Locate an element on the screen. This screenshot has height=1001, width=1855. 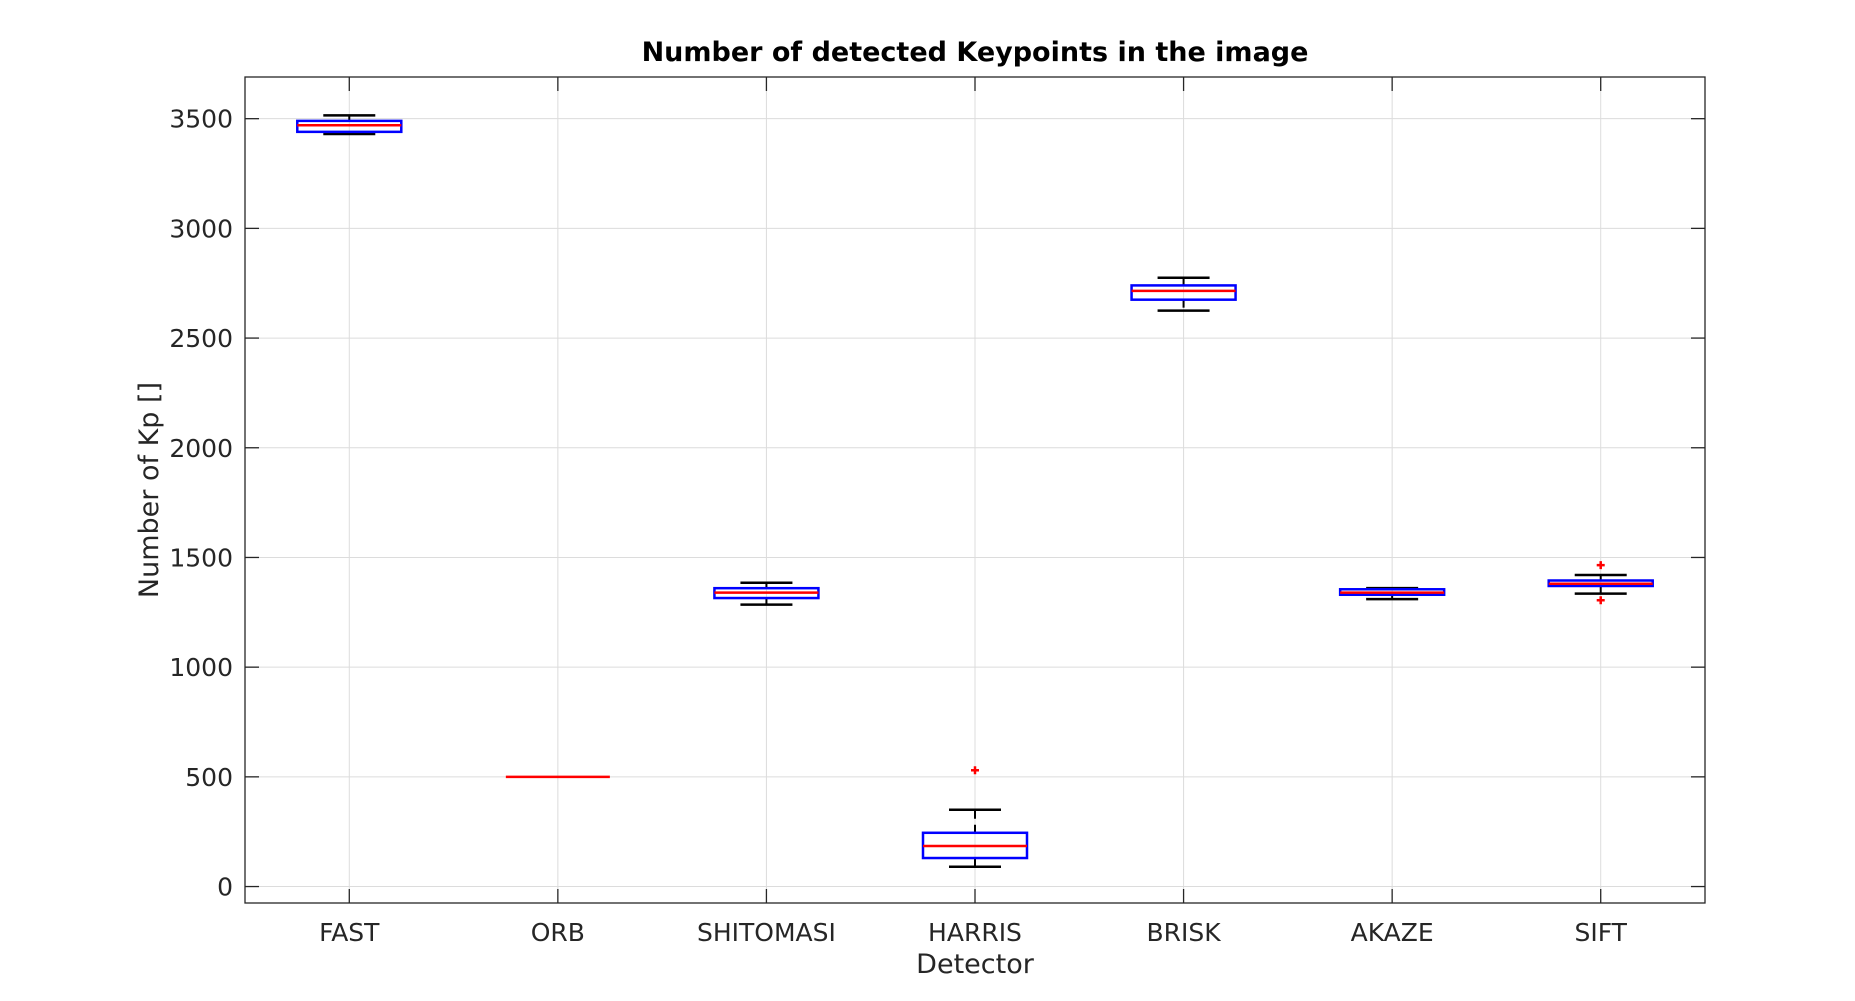
x-tick-label: SHITOMASI is located at coordinates (766, 932).